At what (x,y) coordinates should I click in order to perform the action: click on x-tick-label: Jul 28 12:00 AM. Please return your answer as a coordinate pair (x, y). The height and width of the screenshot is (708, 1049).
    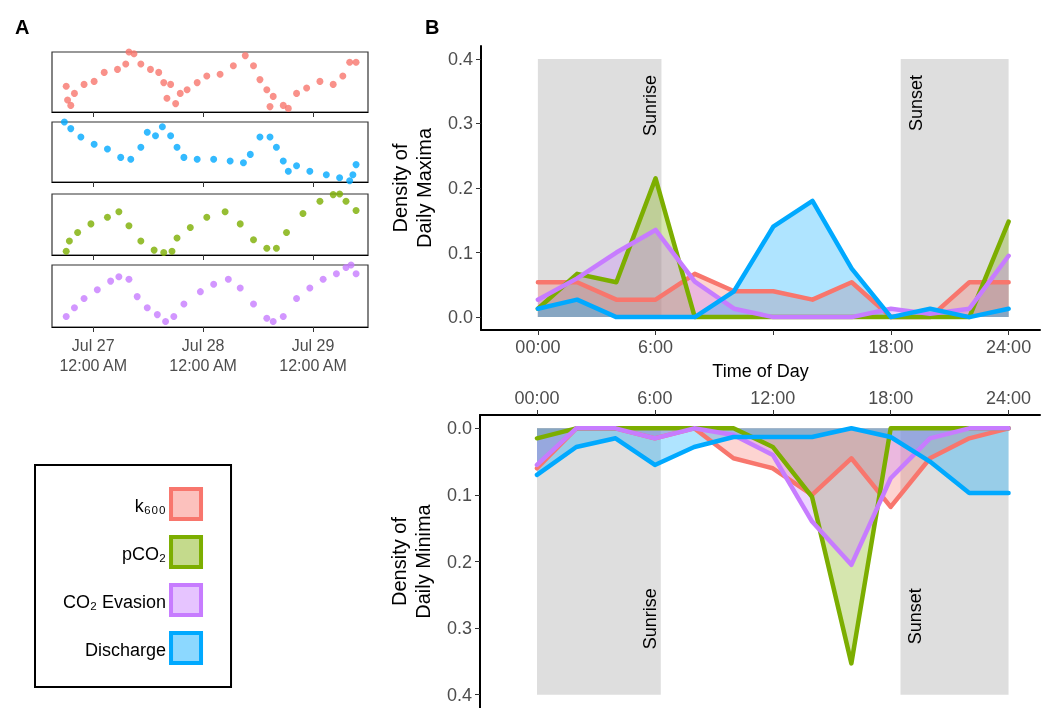
    Looking at the image, I should click on (203, 355).